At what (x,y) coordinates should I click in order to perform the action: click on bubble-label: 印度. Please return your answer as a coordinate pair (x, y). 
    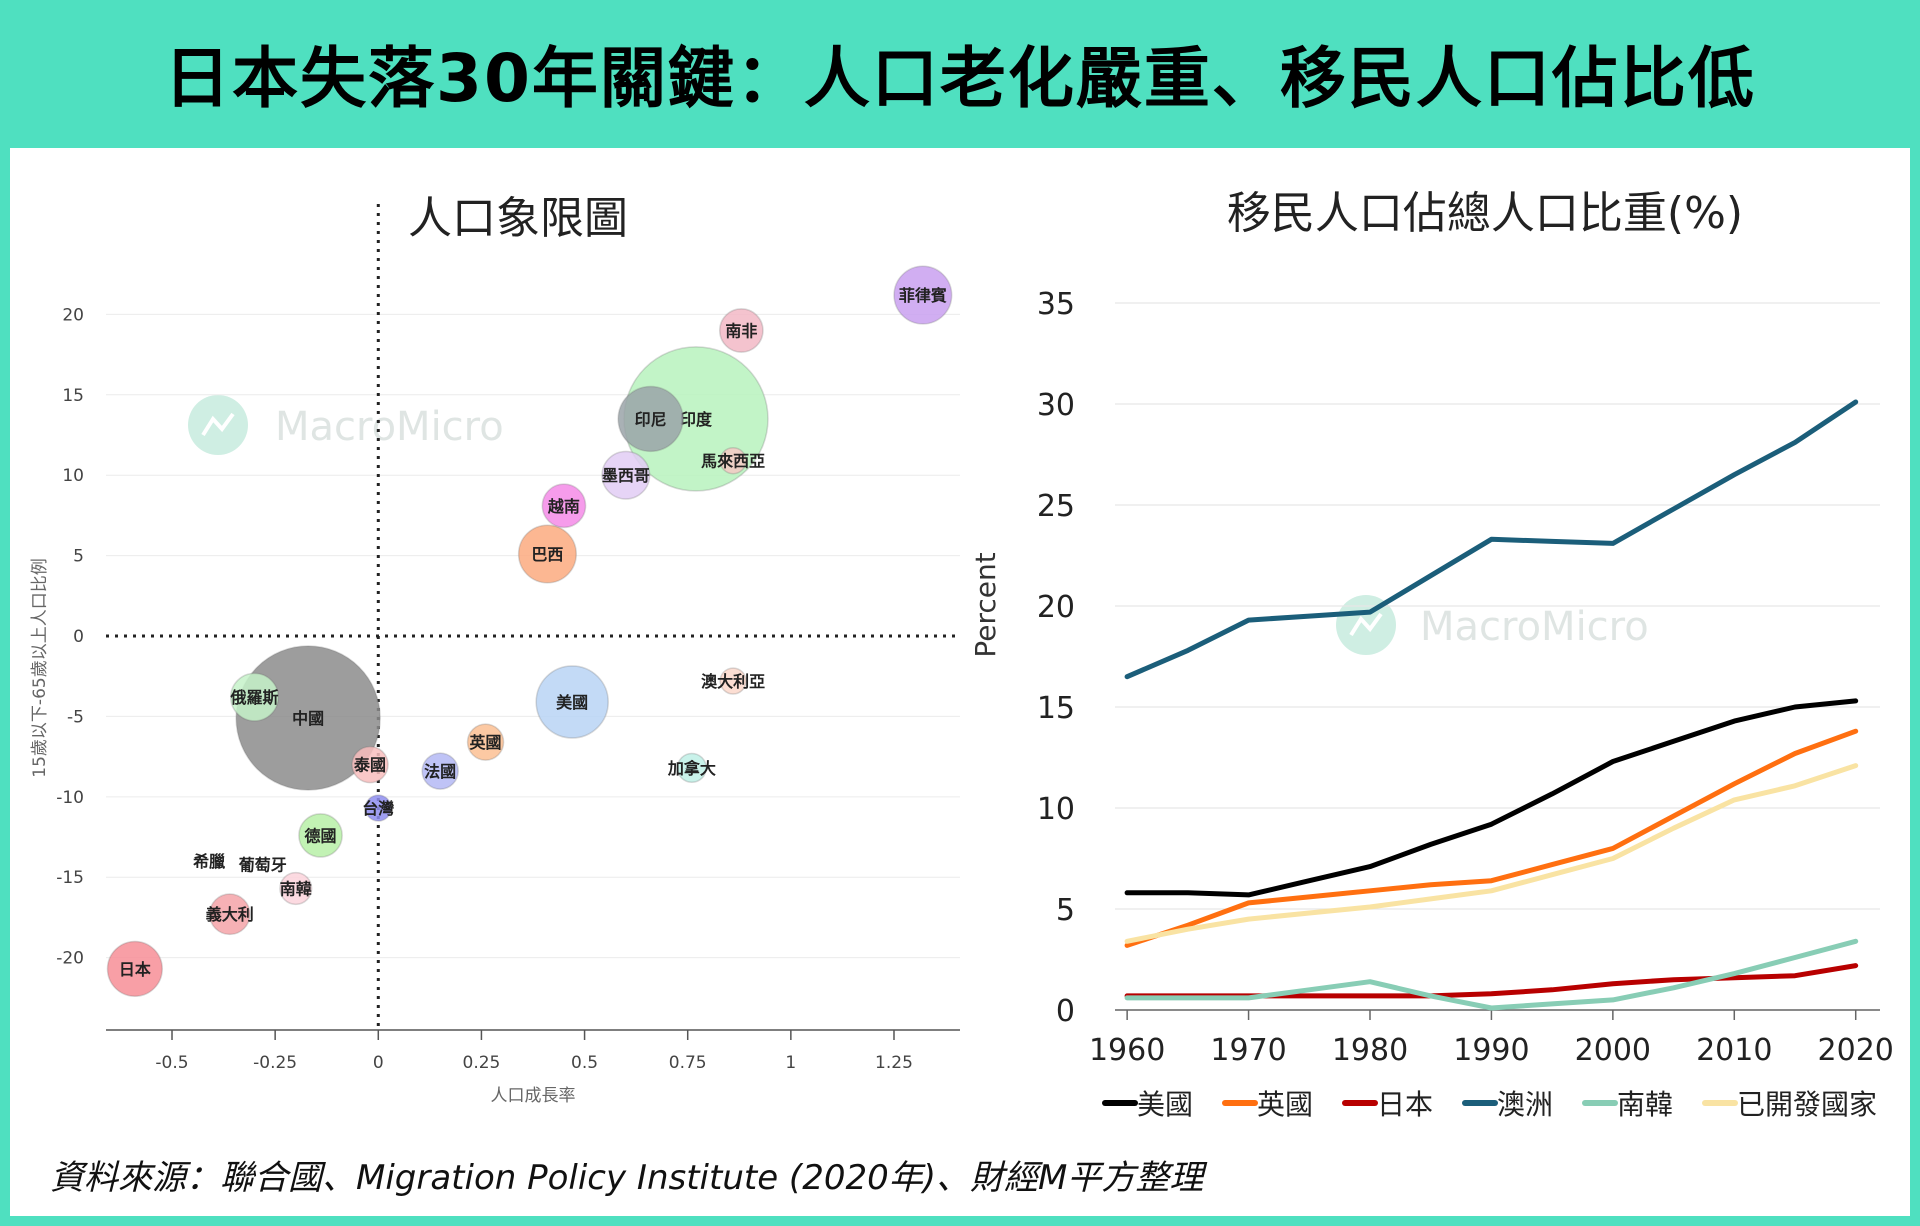
    Looking at the image, I should click on (696, 419).